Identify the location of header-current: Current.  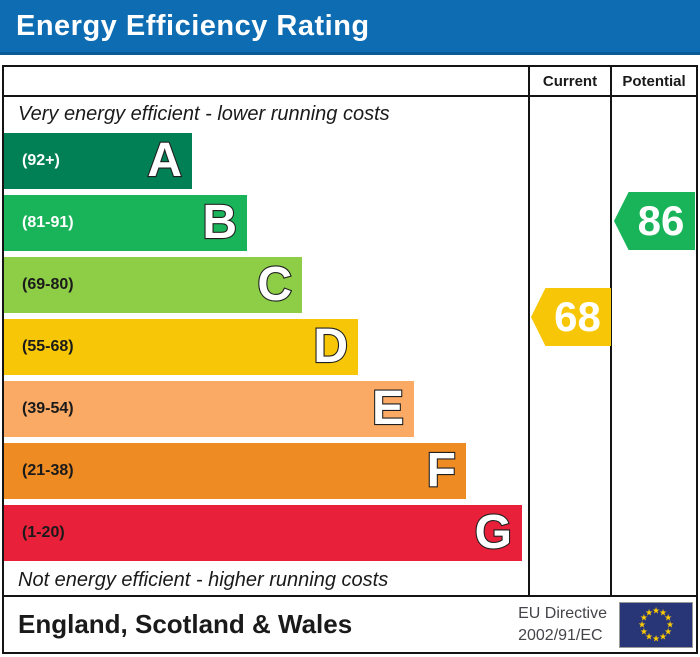
(571, 81).